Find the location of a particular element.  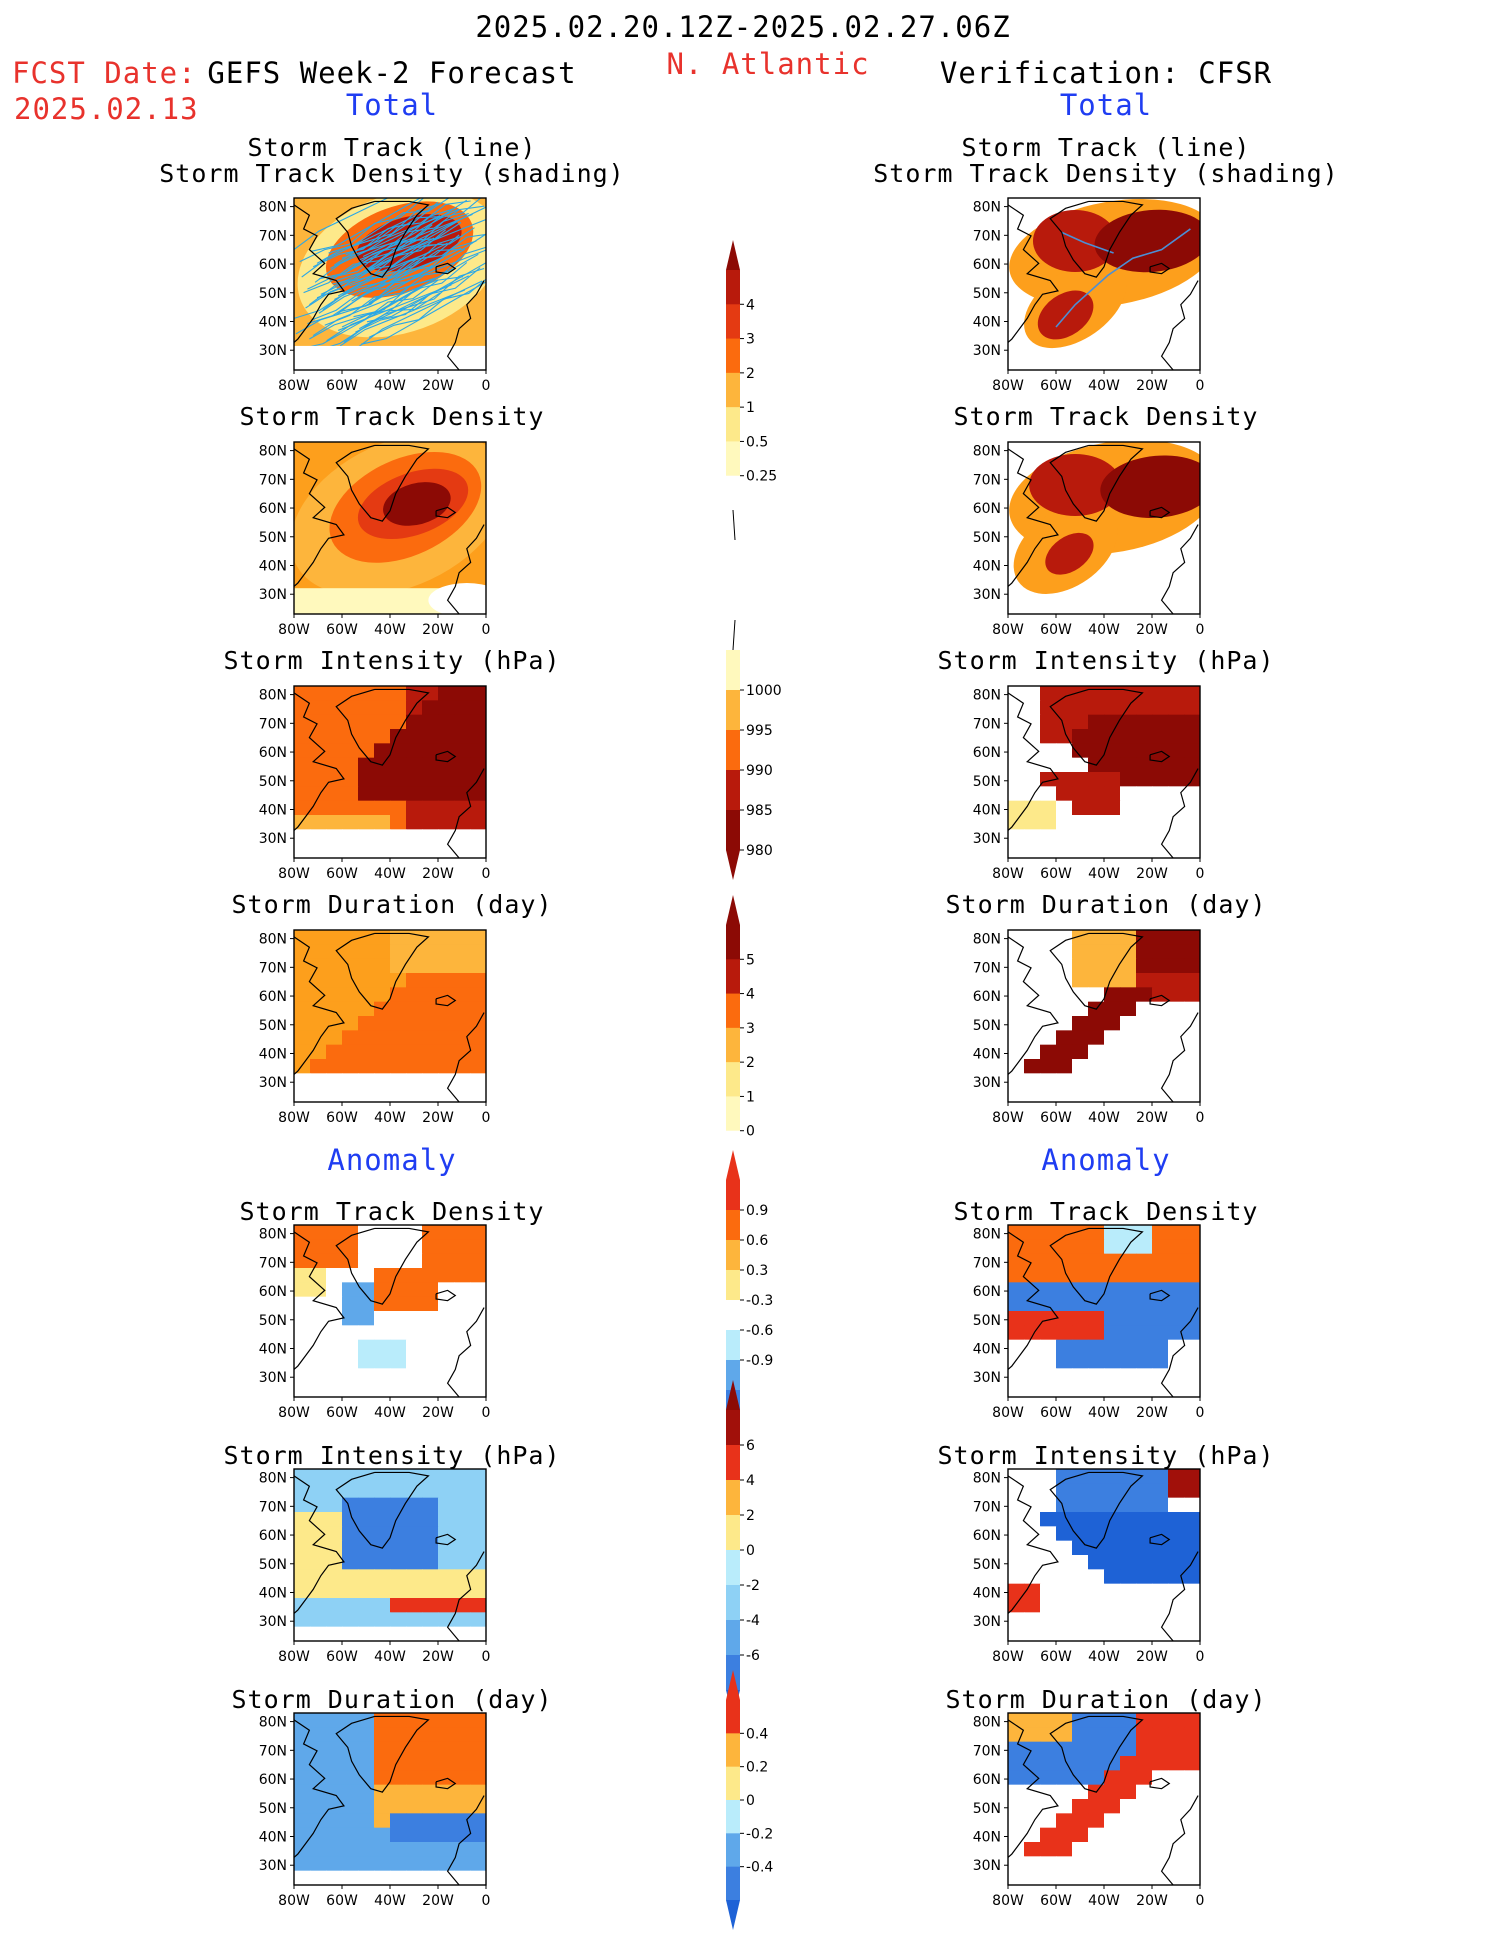

forecast-anomaly-label: Anomaly is located at coordinates (392, 1160).